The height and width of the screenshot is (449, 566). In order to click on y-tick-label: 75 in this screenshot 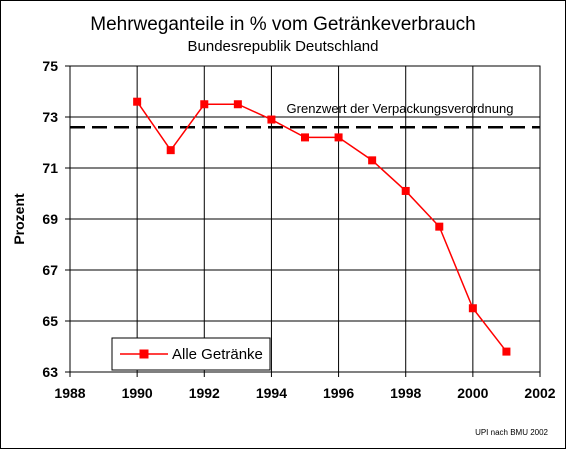, I will do `click(50, 66)`.